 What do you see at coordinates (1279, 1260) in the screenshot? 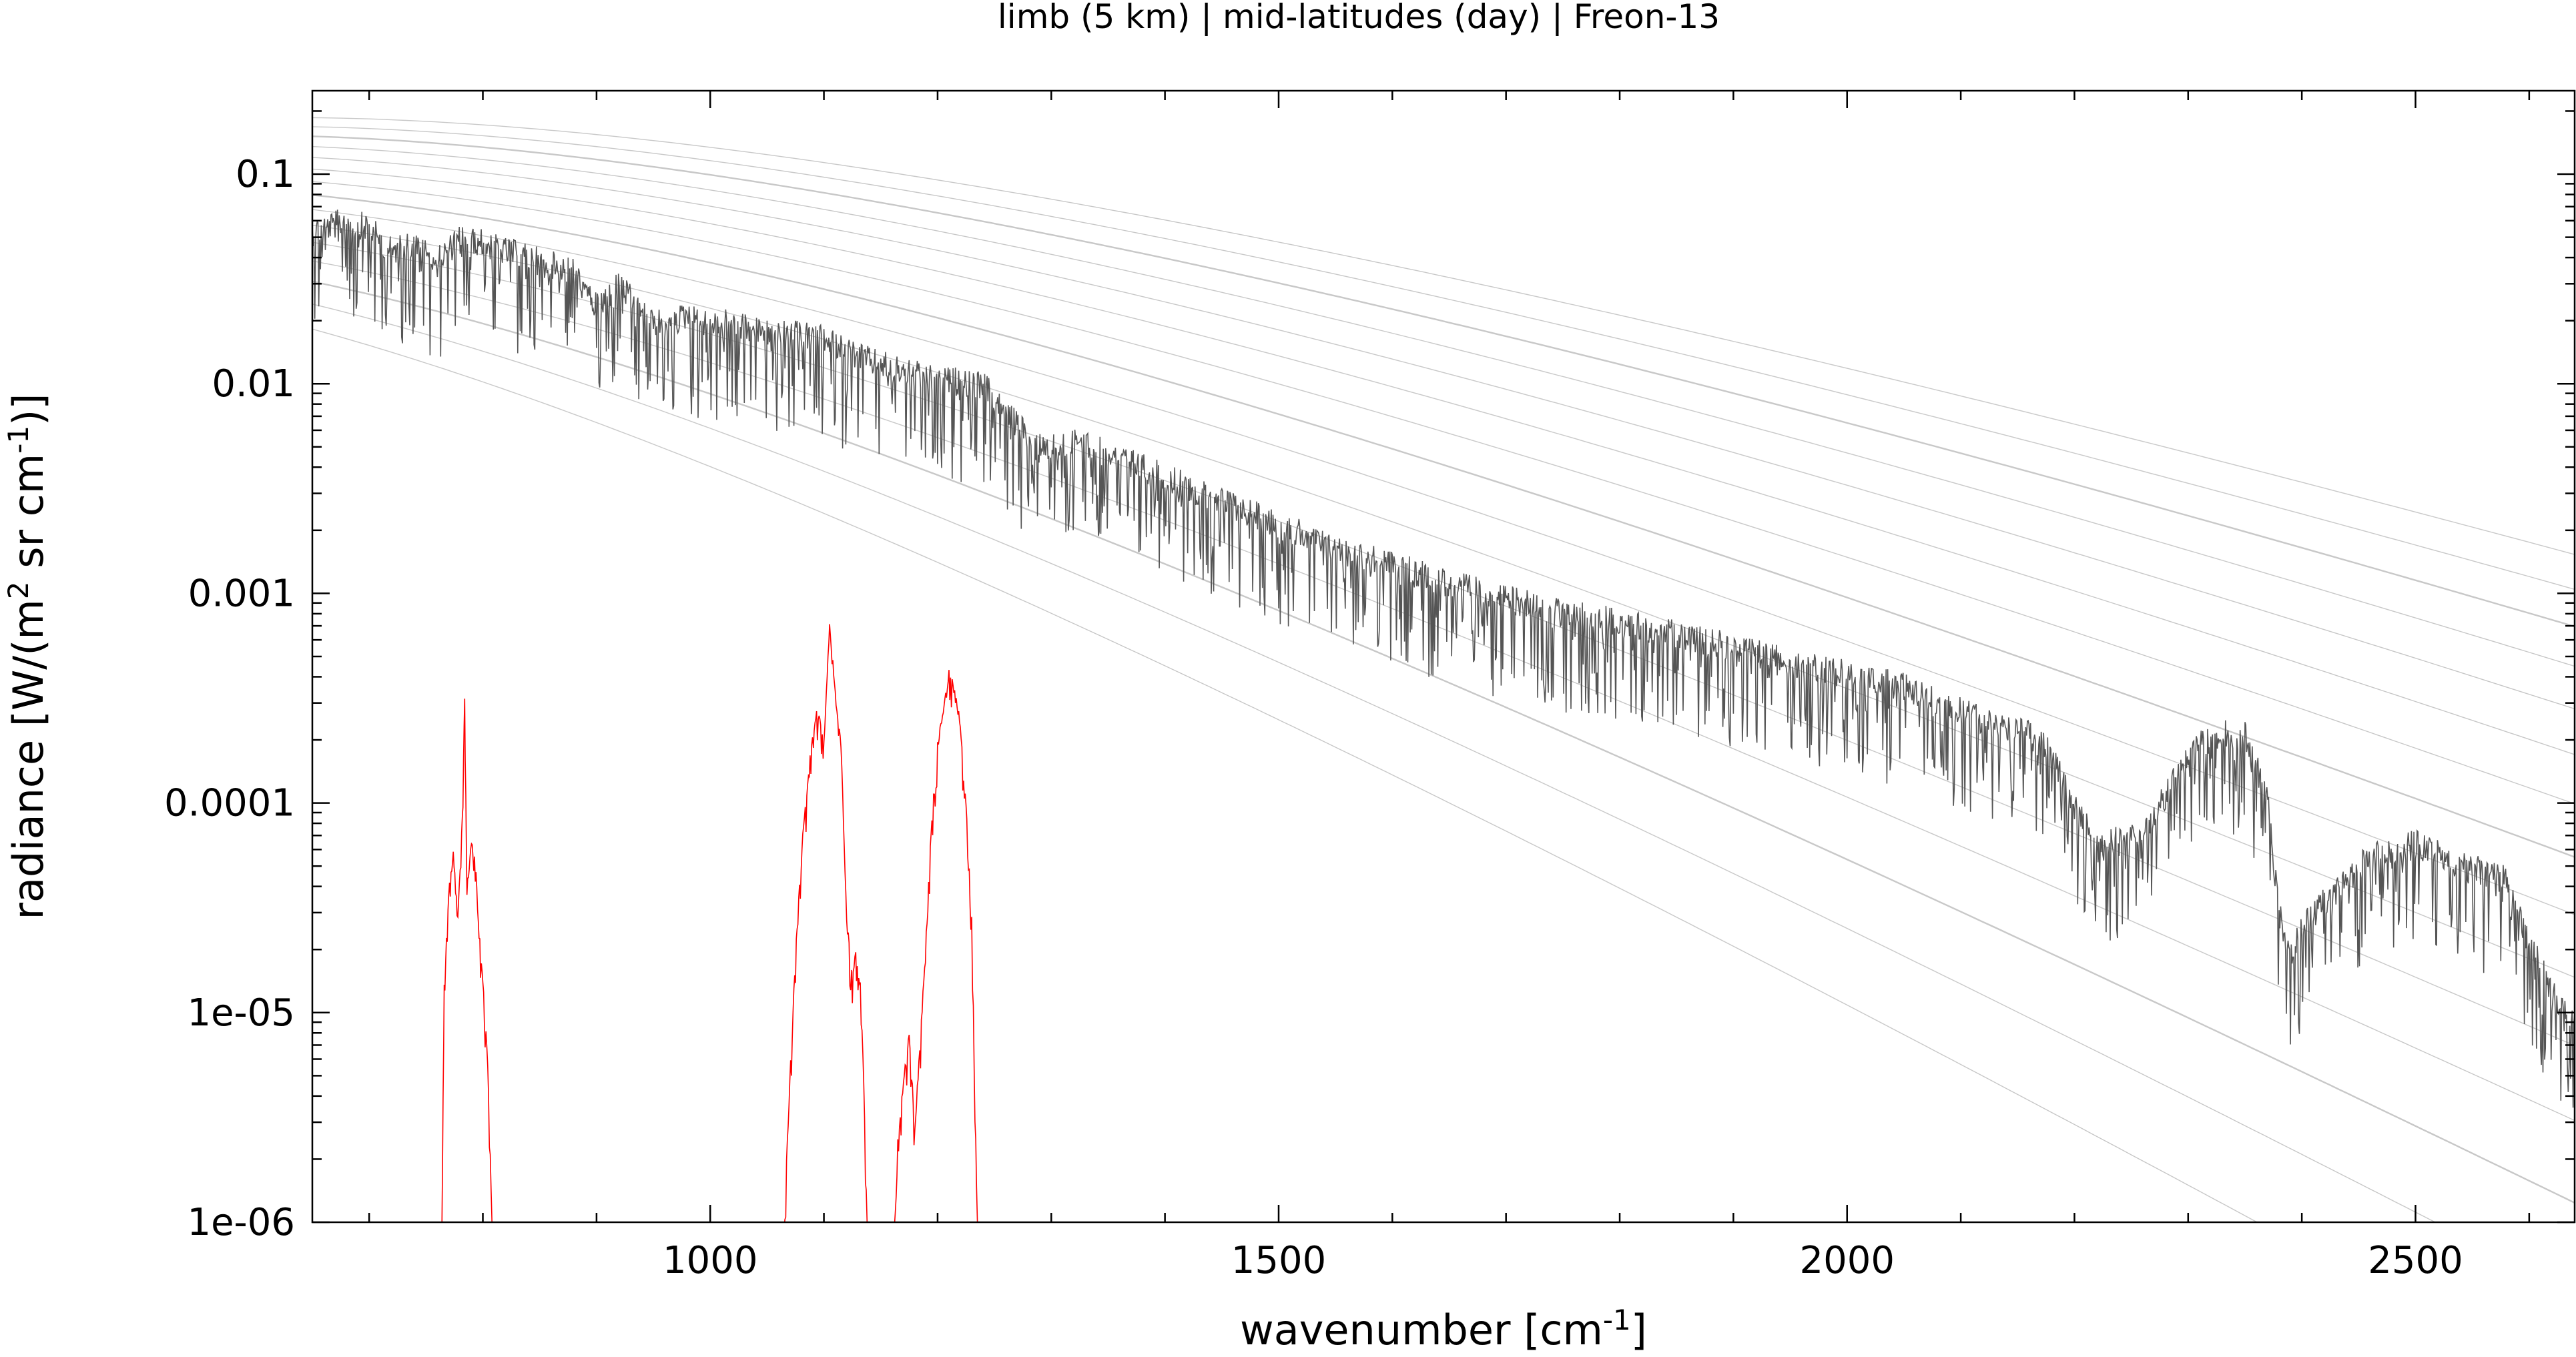
I see `x-tick-label: 1500` at bounding box center [1279, 1260].